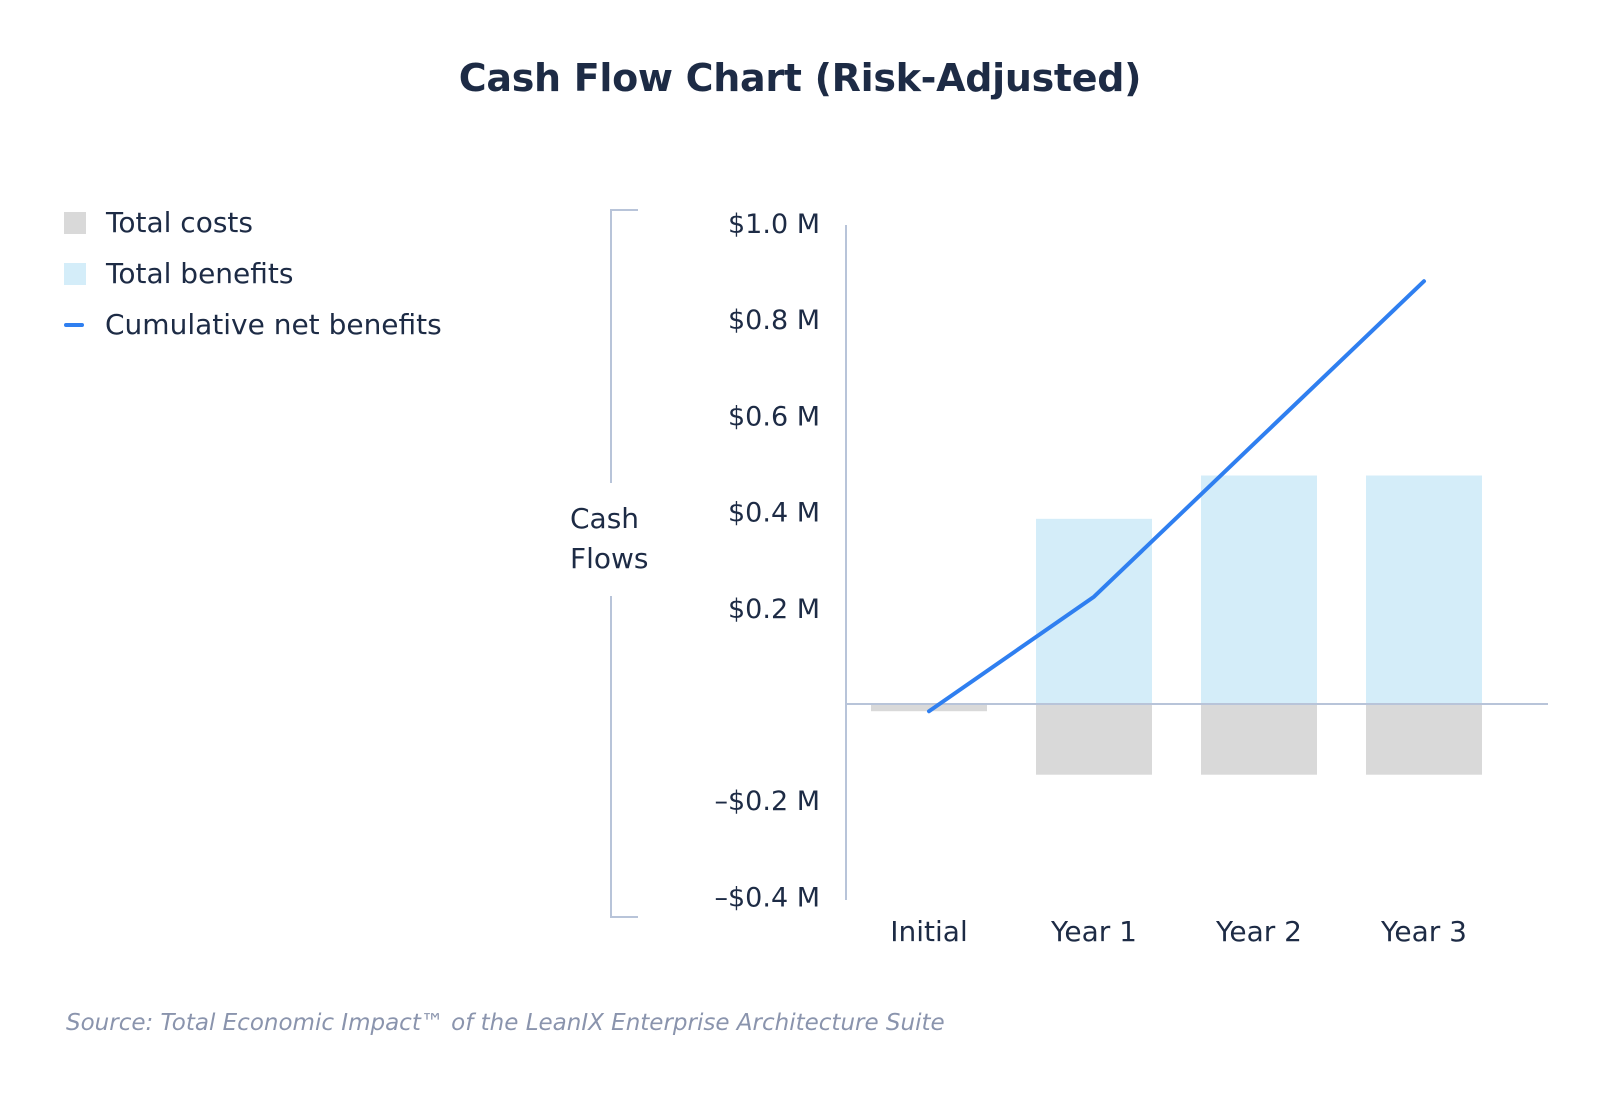  I want to click on y-axis-bracket: Cash Flows, so click(609, 563).